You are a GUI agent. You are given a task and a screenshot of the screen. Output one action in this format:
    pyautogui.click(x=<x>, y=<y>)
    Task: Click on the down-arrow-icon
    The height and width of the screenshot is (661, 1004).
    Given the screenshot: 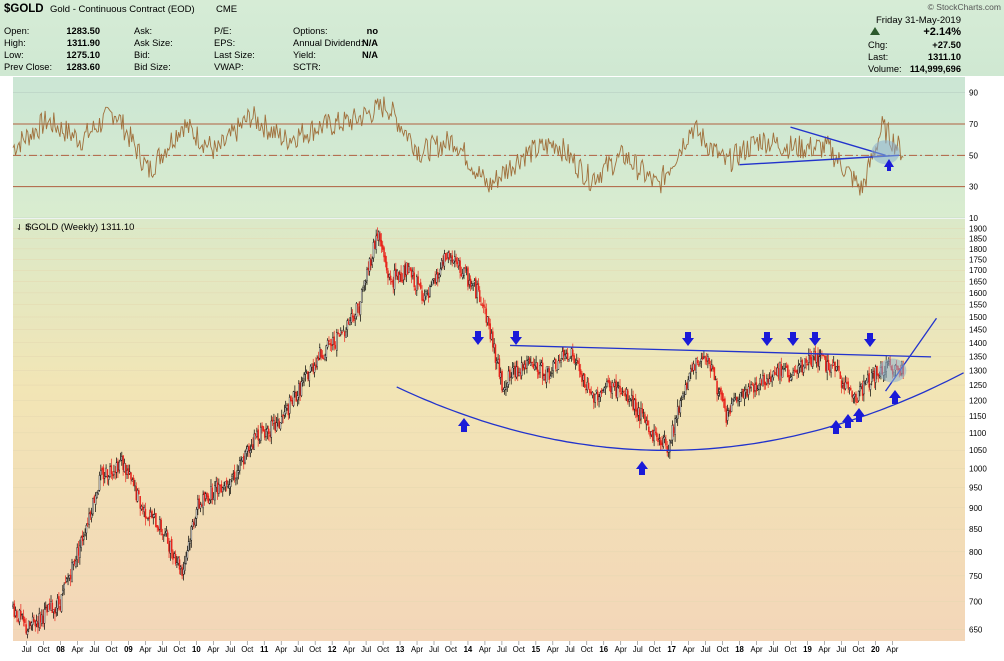 What is the action you would take?
    pyautogui.click(x=870, y=340)
    